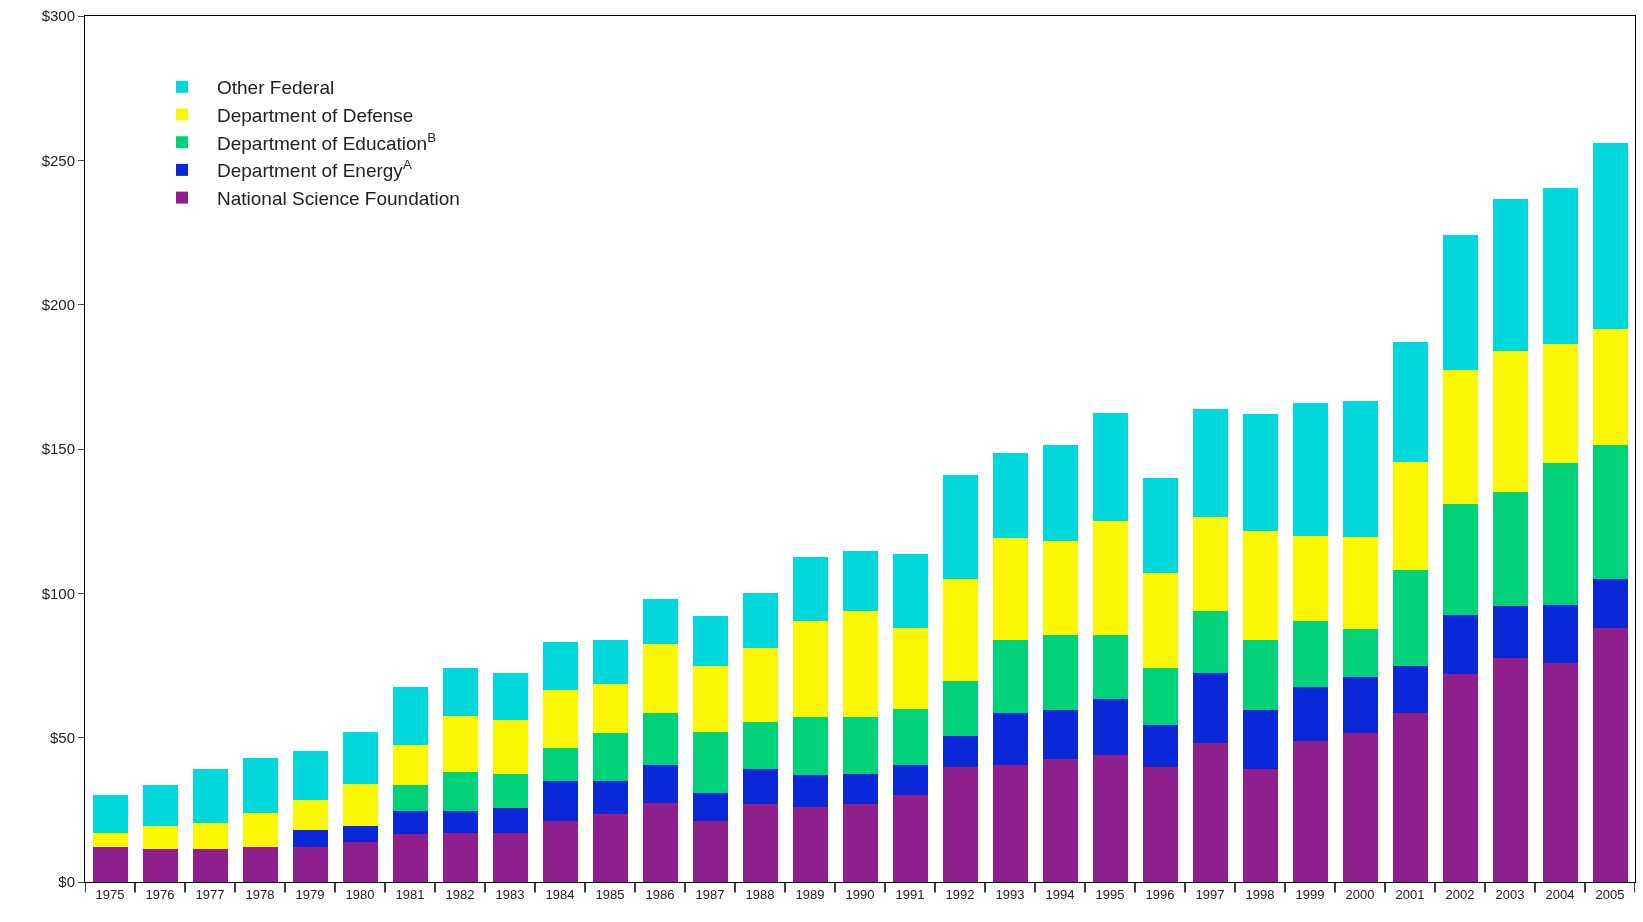 Image resolution: width=1643 pixels, height=922 pixels. What do you see at coordinates (1310, 894) in the screenshot?
I see `x-tick-label: 1999` at bounding box center [1310, 894].